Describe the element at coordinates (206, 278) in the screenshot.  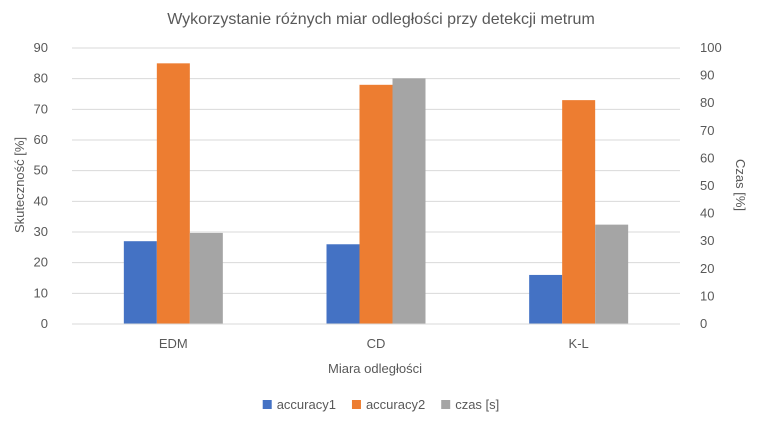
I see `bar-czas-s-edm` at that location.